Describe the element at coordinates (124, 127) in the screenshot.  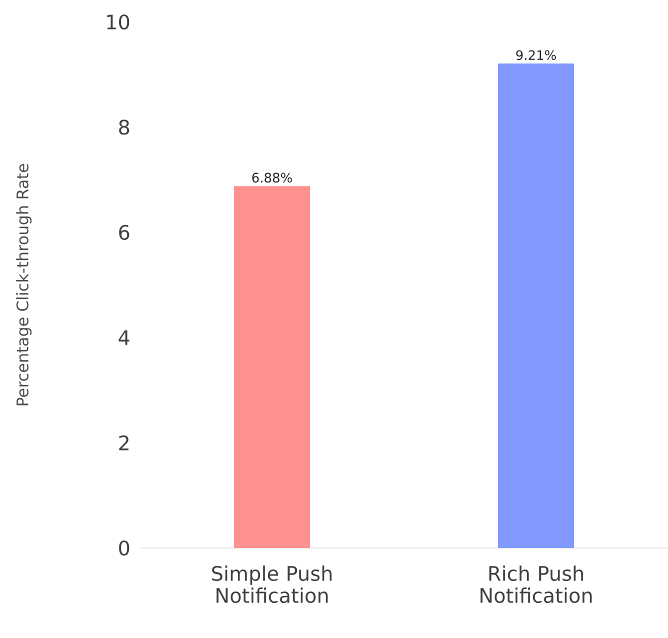
I see `y-tick-label: 8` at that location.